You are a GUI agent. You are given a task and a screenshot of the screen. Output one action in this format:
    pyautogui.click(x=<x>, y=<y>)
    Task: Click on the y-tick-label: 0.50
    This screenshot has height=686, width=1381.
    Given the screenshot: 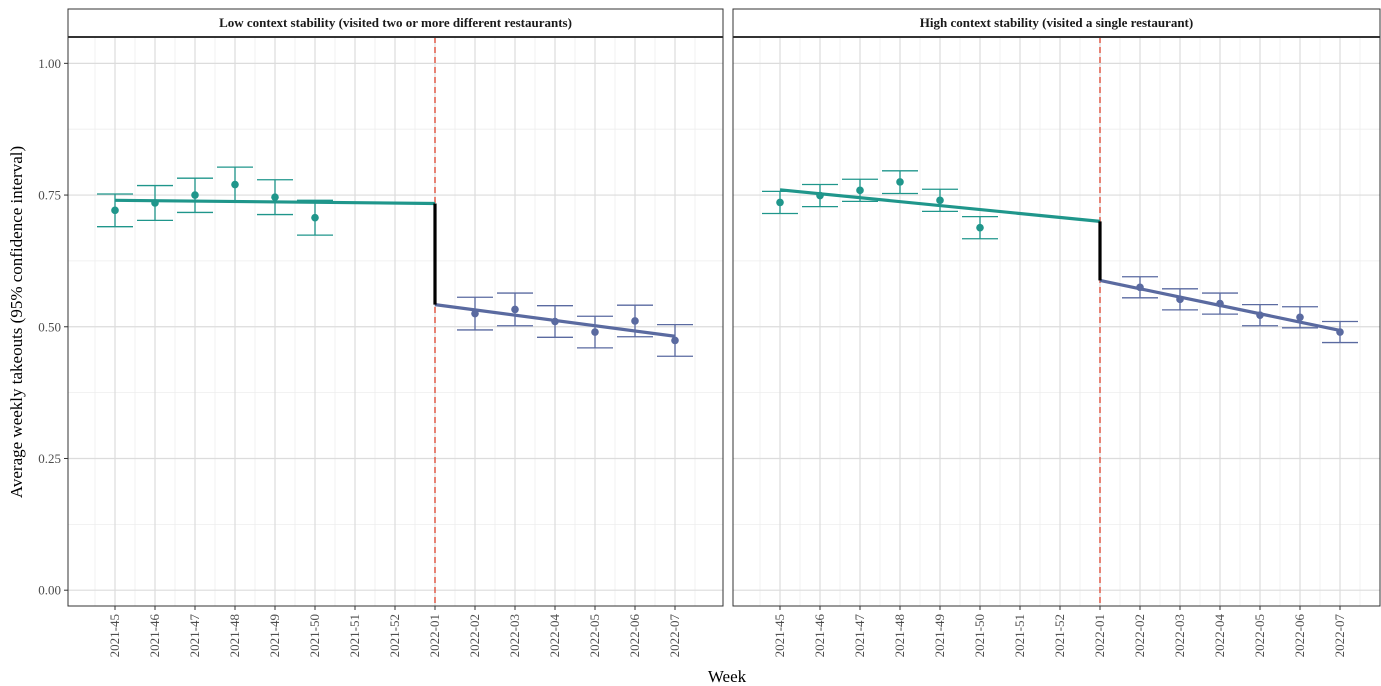 What is the action you would take?
    pyautogui.click(x=49, y=326)
    